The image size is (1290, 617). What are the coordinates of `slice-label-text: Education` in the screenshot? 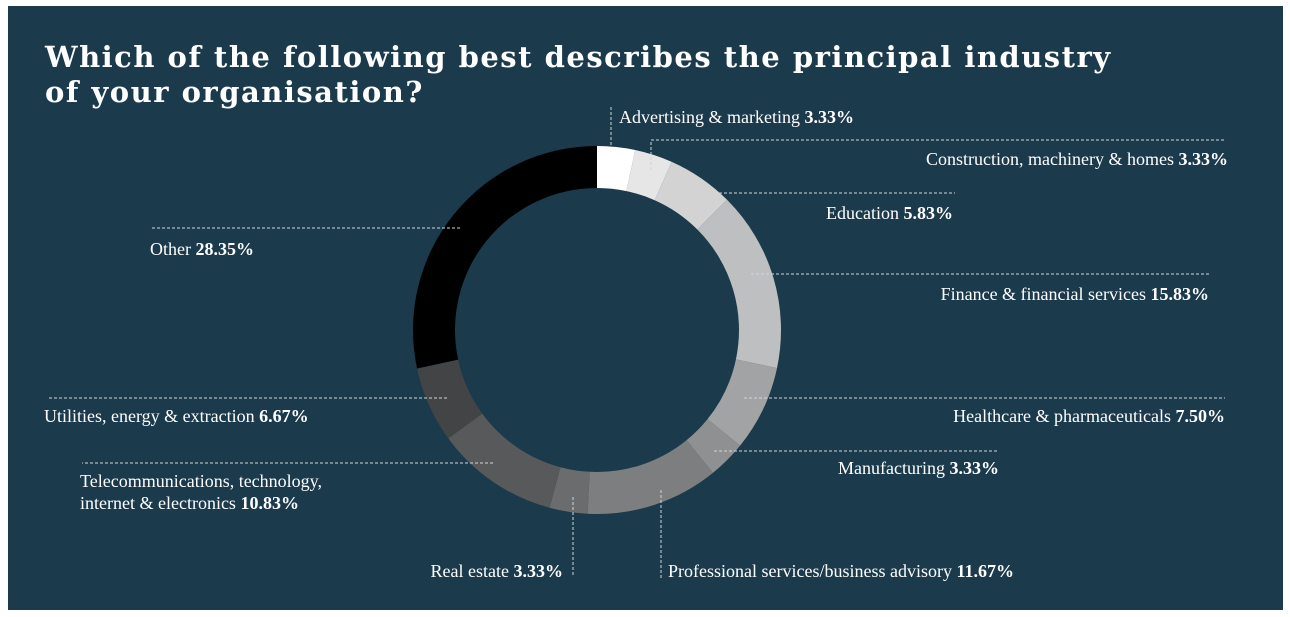 It's located at (862, 213).